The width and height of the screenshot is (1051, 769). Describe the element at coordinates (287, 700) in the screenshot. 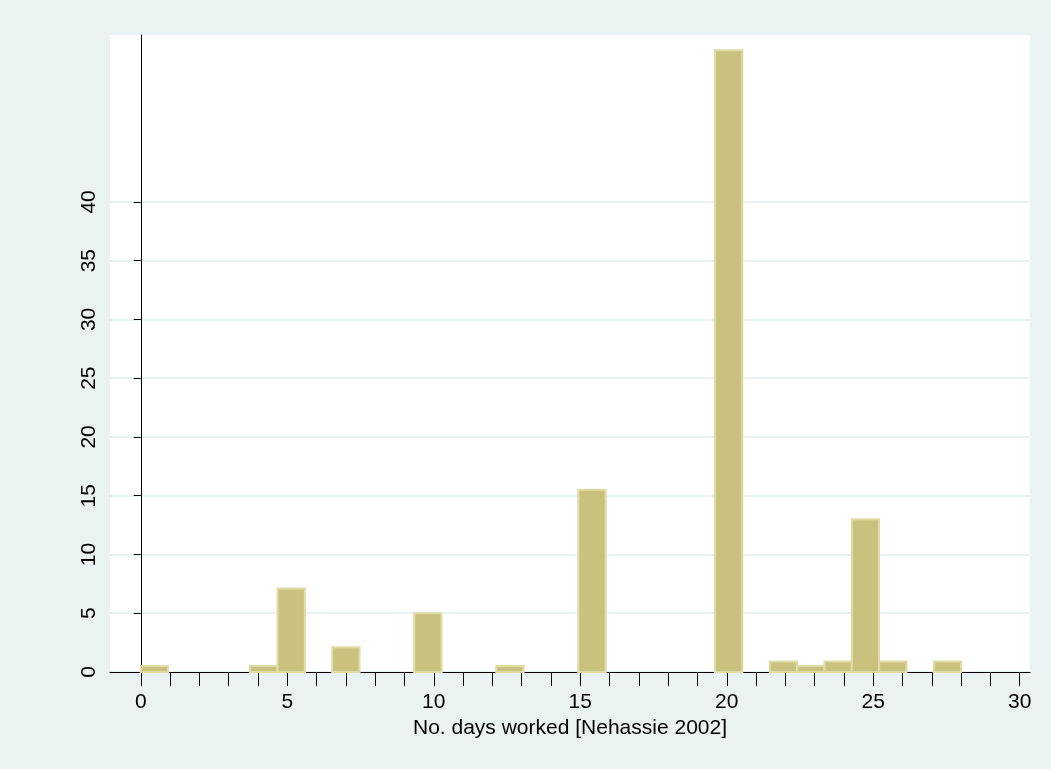

I see `x-tick-label: 5` at that location.